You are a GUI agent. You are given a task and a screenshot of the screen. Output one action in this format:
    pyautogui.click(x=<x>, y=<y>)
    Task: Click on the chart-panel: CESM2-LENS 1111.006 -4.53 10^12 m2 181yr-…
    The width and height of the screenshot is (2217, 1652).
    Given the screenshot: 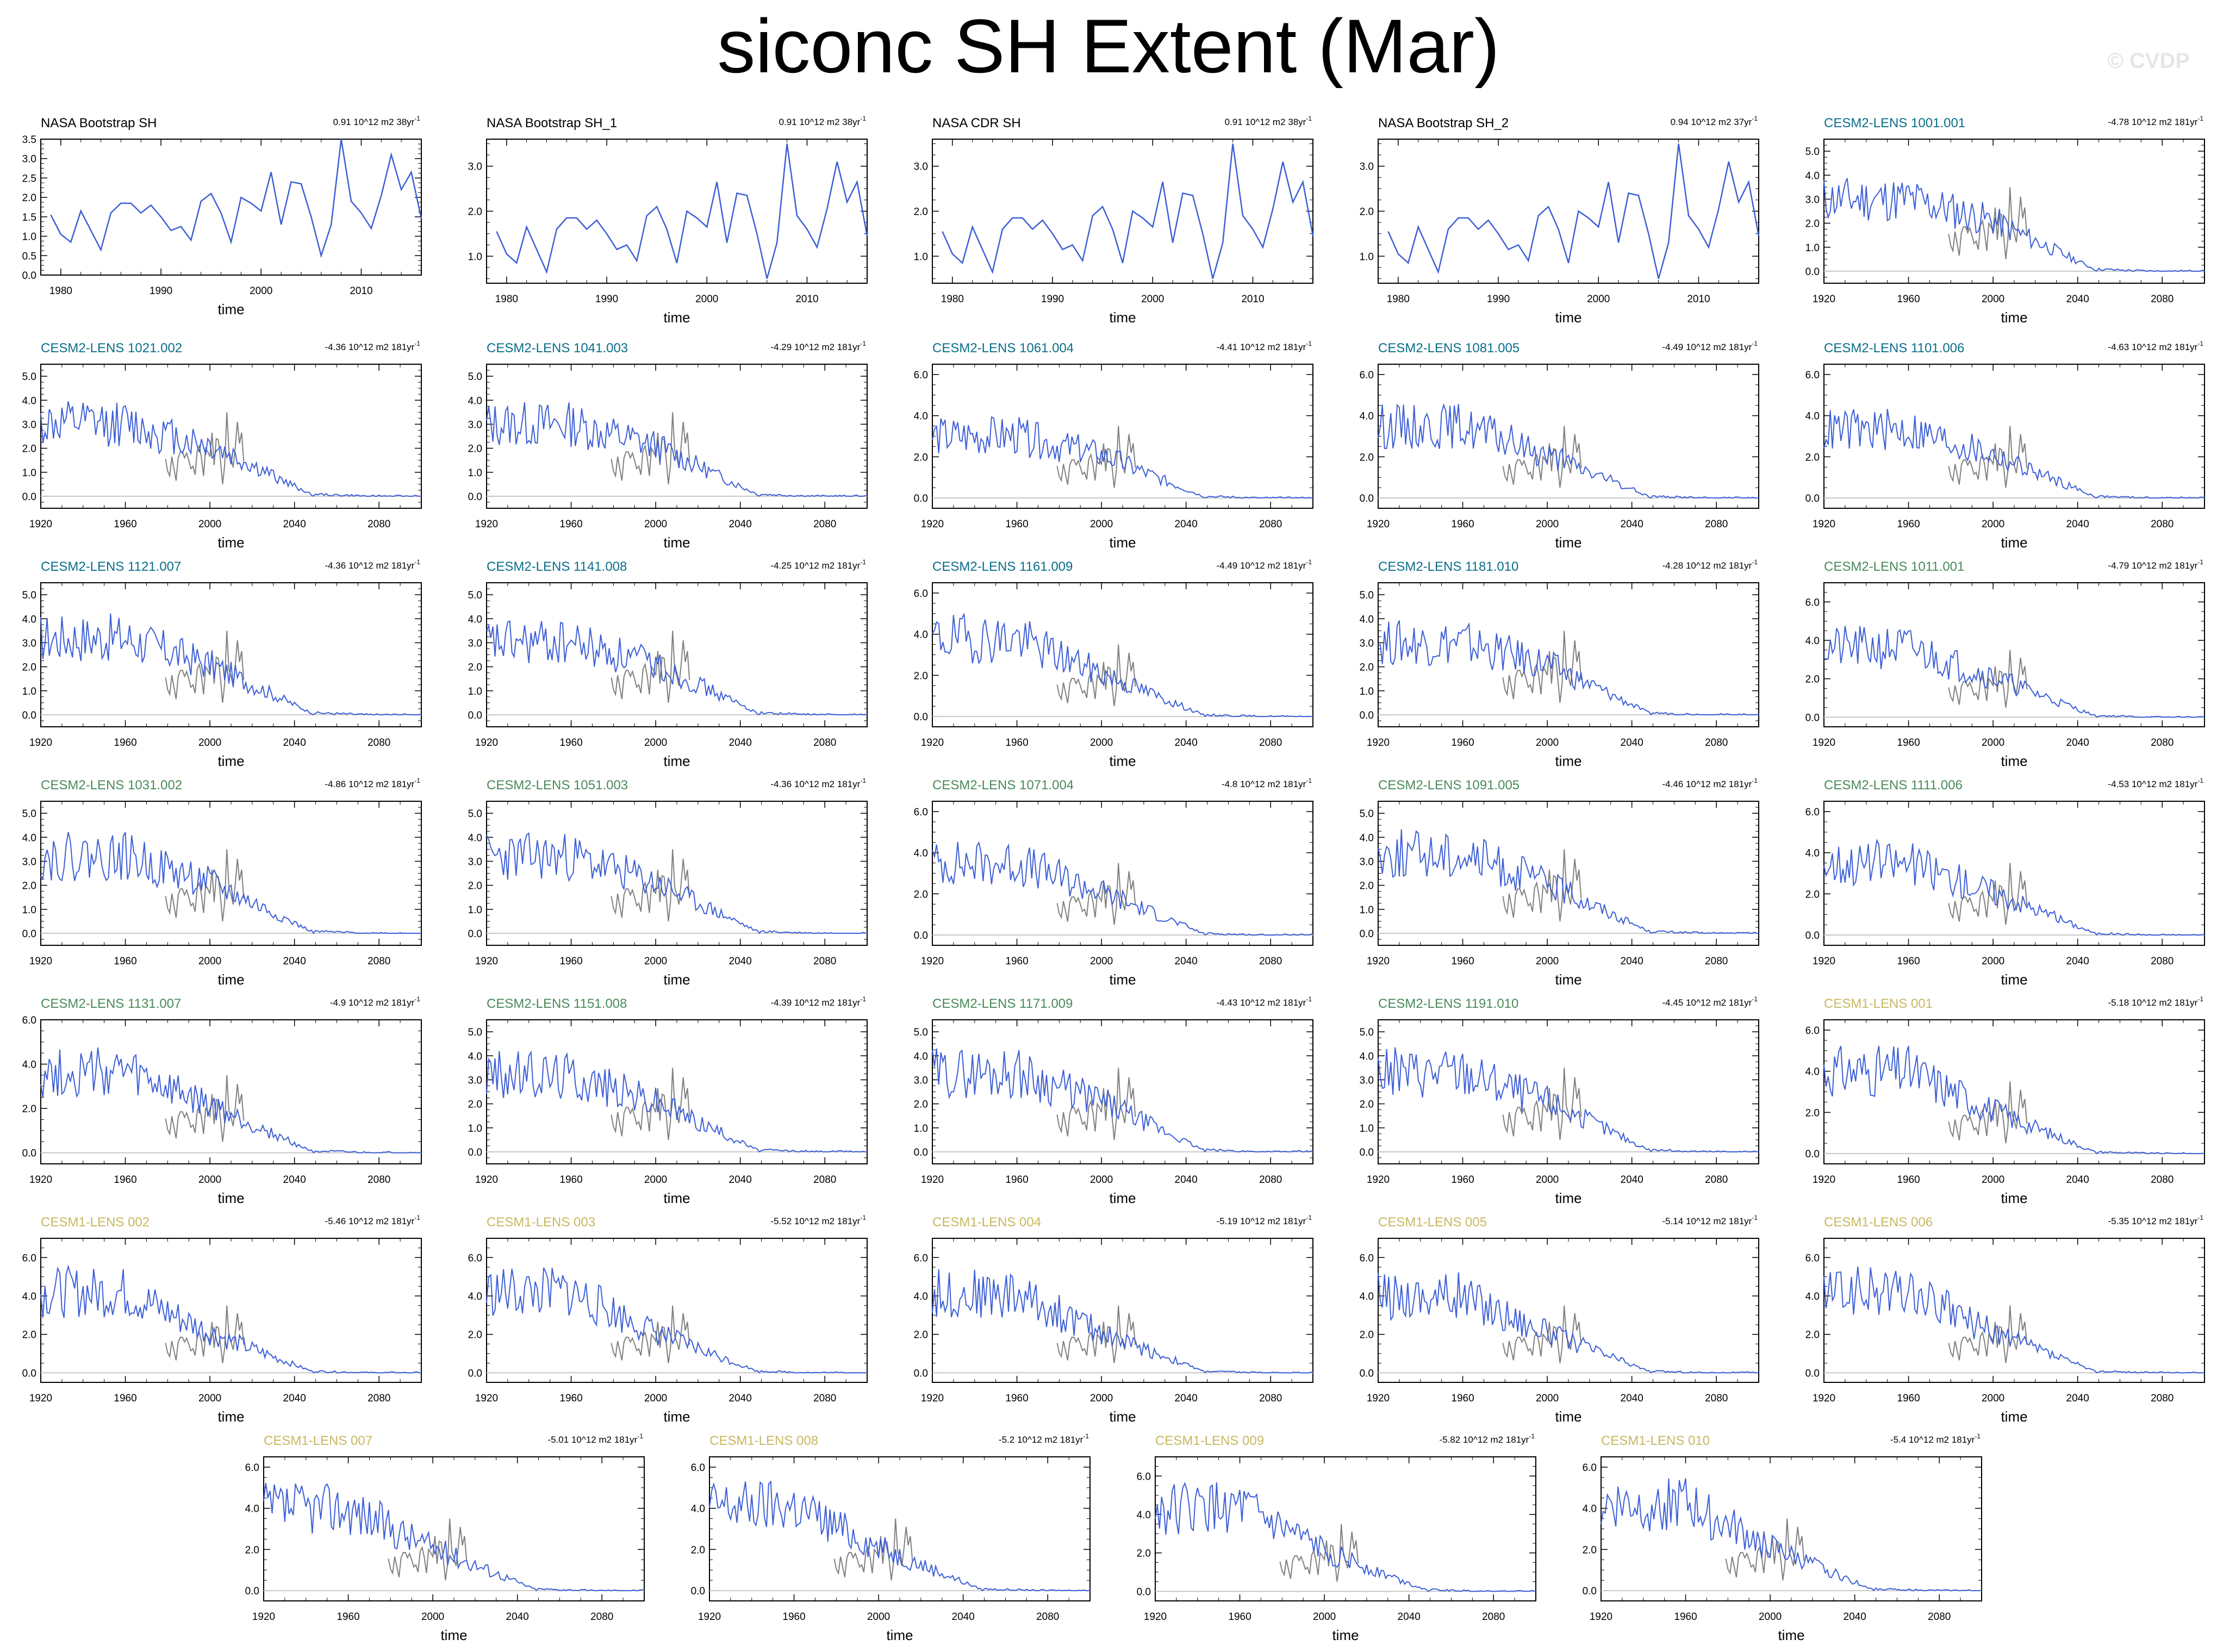 What is the action you would take?
    pyautogui.click(x=2005, y=883)
    